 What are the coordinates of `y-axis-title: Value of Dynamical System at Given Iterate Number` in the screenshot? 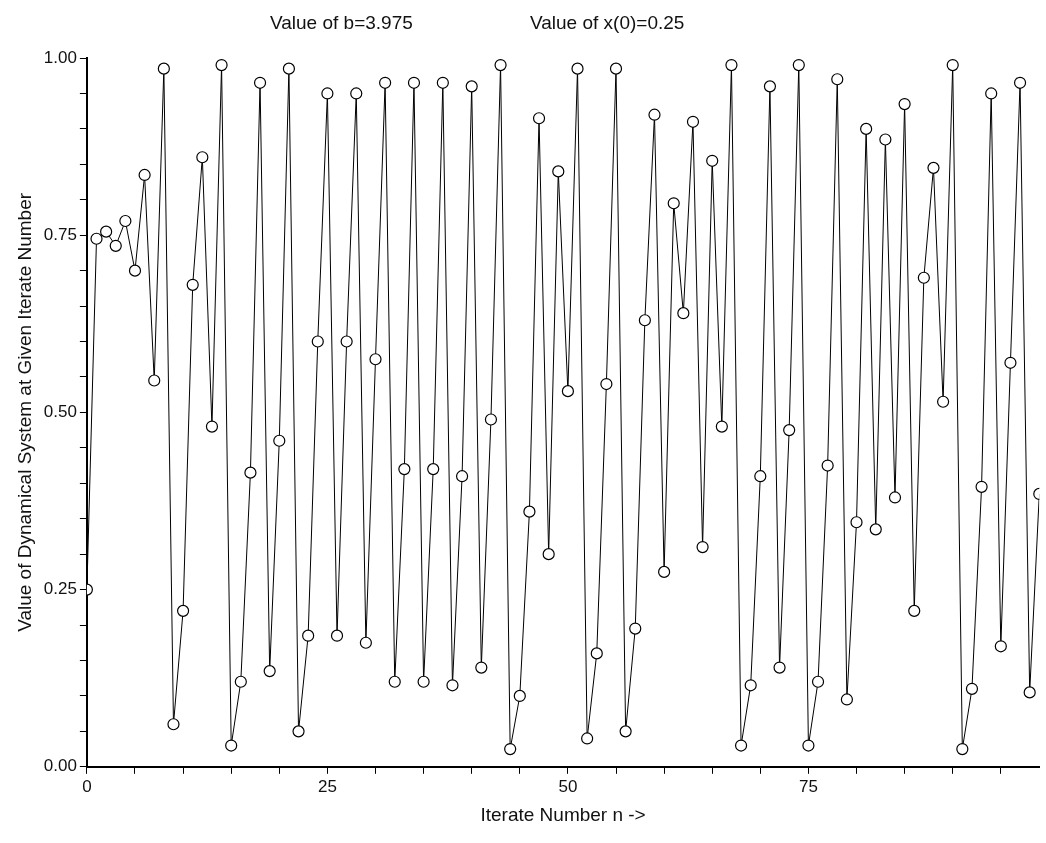 It's located at (24, 412).